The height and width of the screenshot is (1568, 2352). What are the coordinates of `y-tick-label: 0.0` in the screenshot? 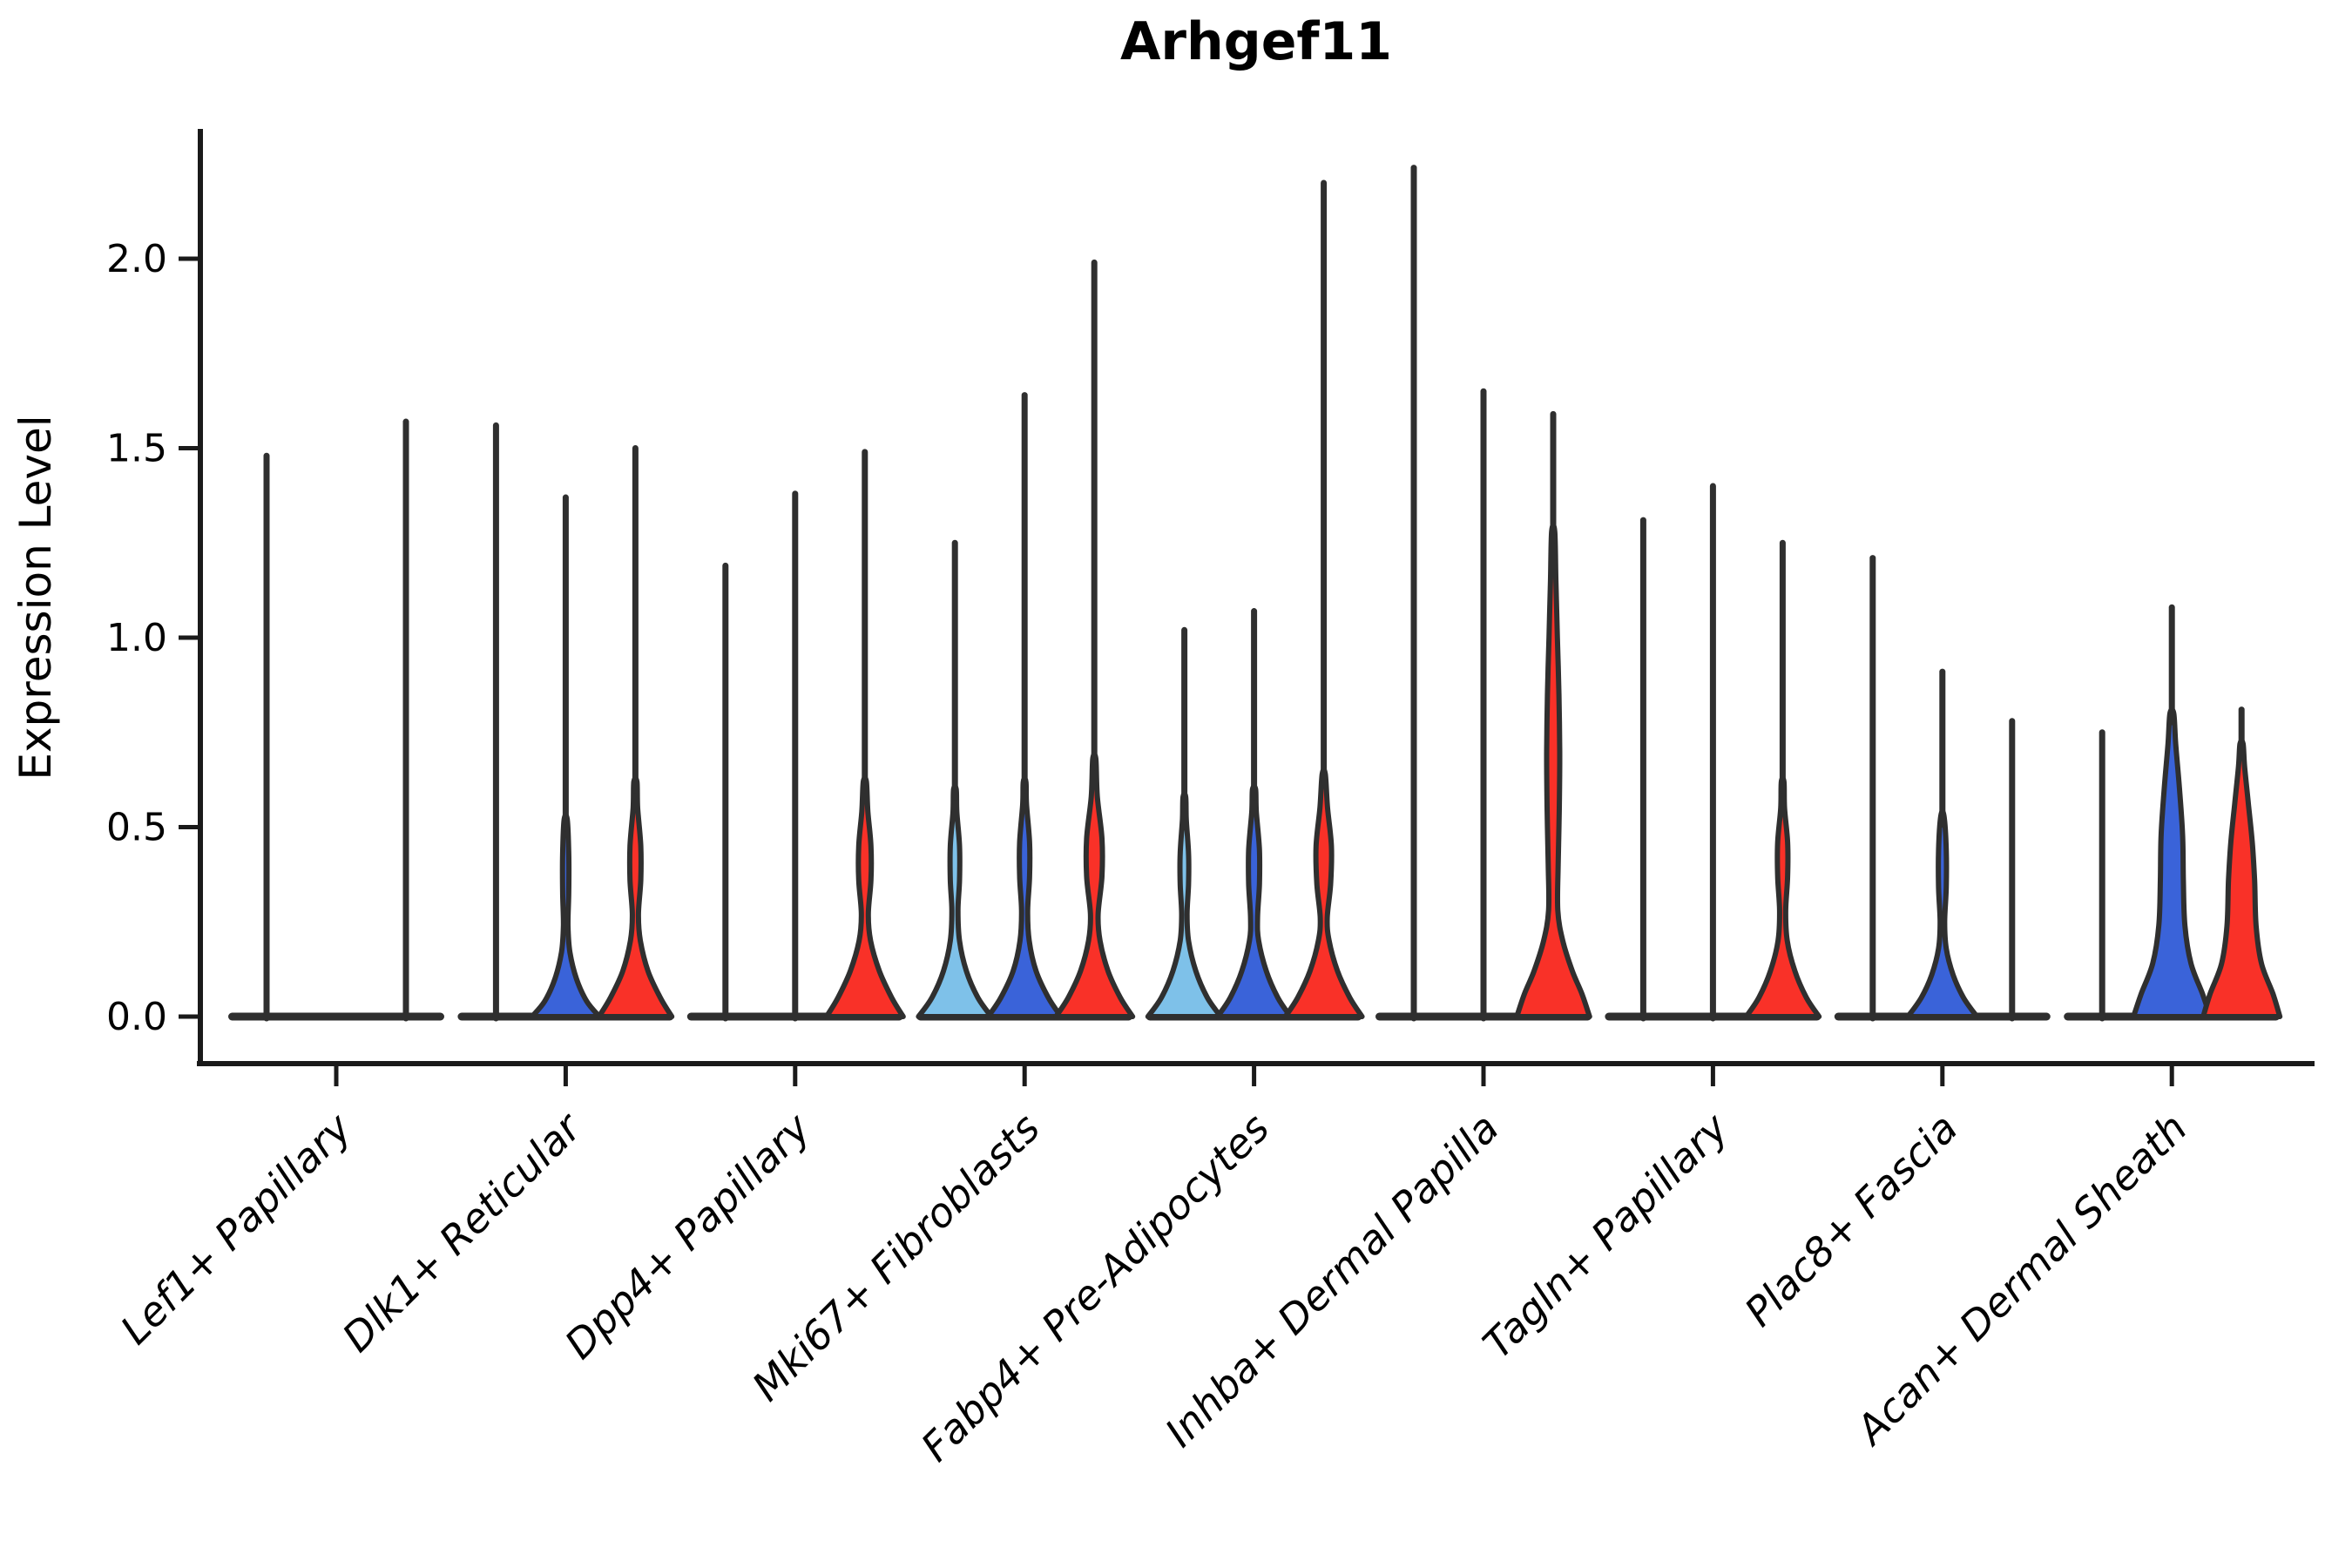 It's located at (136, 1017).